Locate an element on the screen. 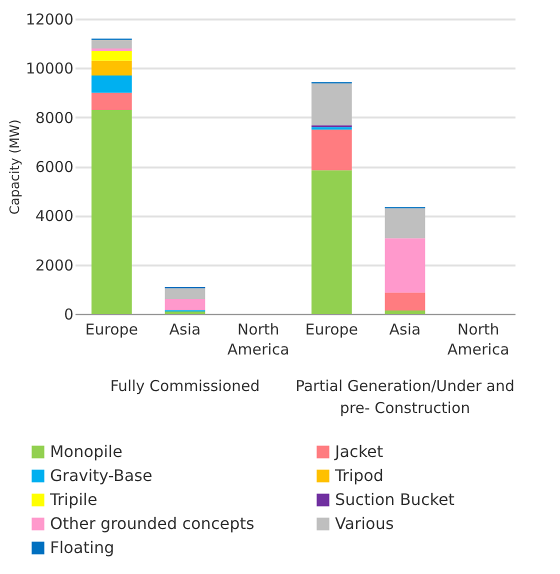  legend-label: Jacket is located at coordinates (359, 451).